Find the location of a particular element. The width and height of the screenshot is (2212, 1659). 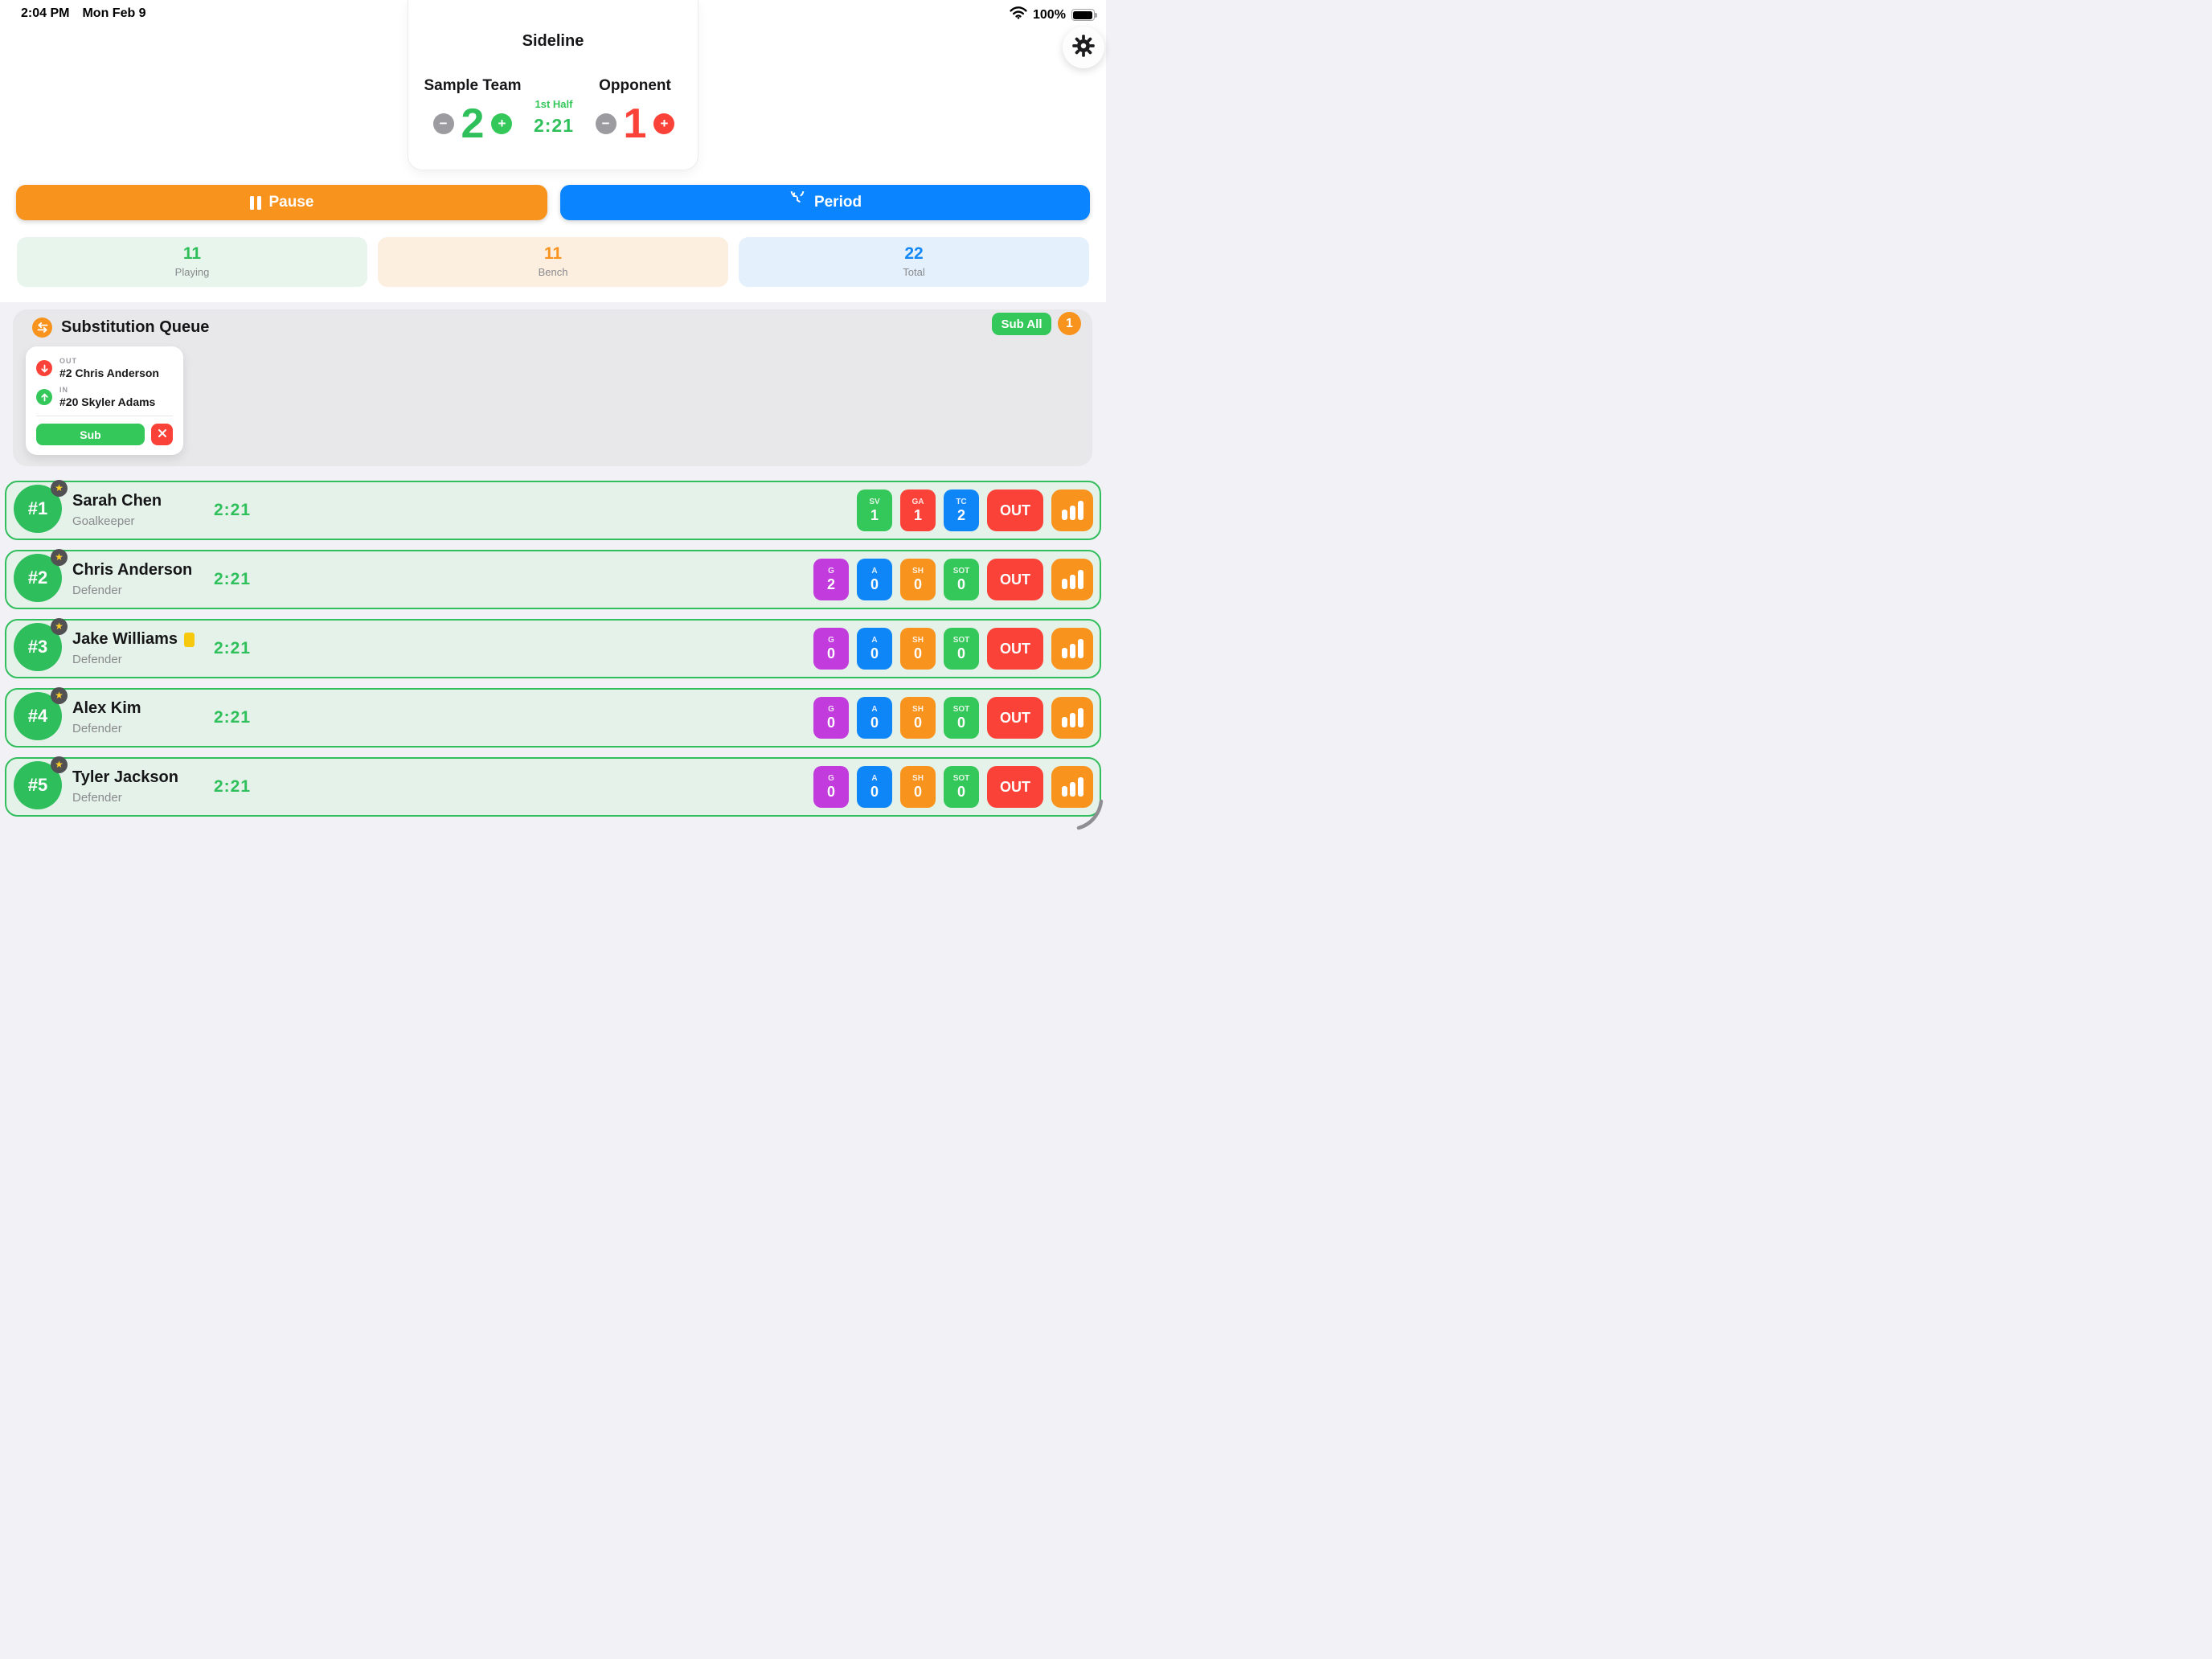

substitution-queue-title: Substitution Queue is located at coordinates (135, 327).